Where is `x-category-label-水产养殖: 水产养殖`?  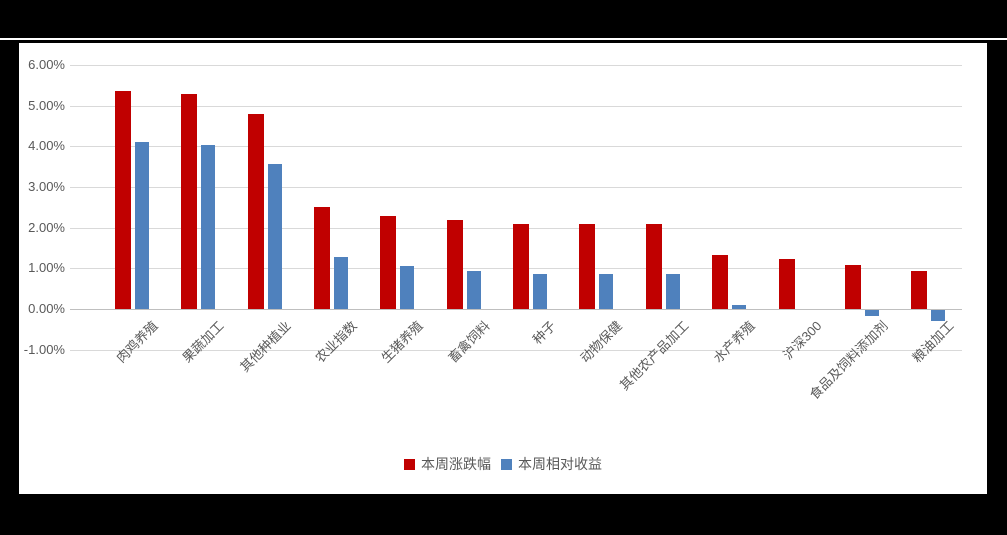
x-category-label-水产养殖: 水产养殖 is located at coordinates (734, 342).